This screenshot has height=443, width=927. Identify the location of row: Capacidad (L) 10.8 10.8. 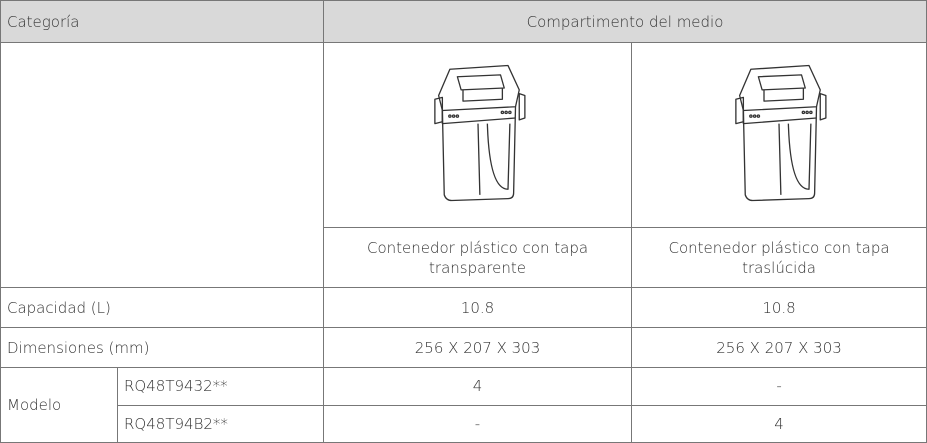
(463, 307).